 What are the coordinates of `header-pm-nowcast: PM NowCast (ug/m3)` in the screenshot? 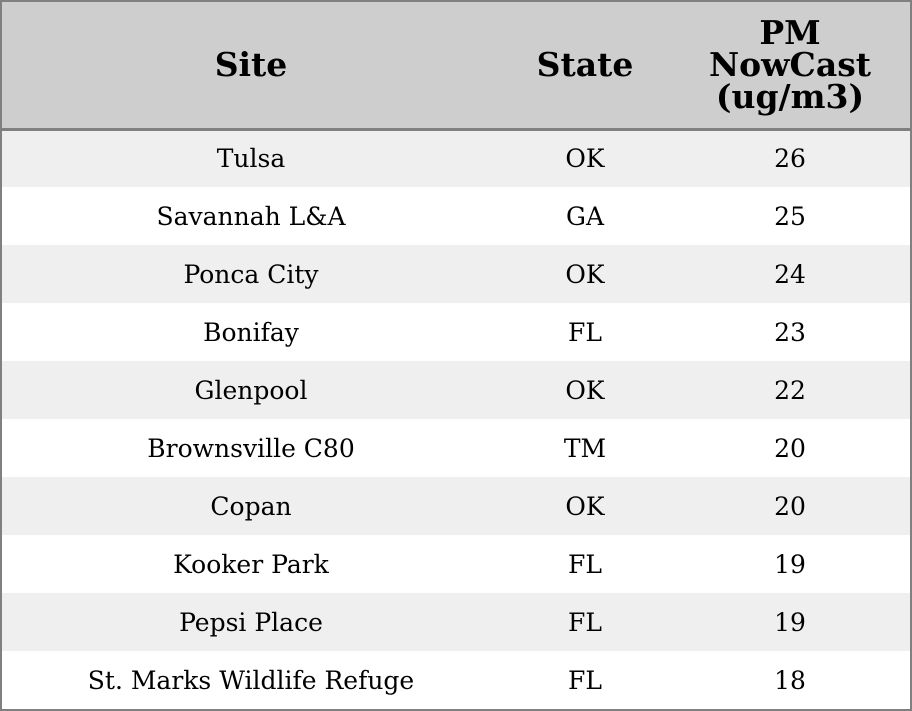 It's located at (790, 66).